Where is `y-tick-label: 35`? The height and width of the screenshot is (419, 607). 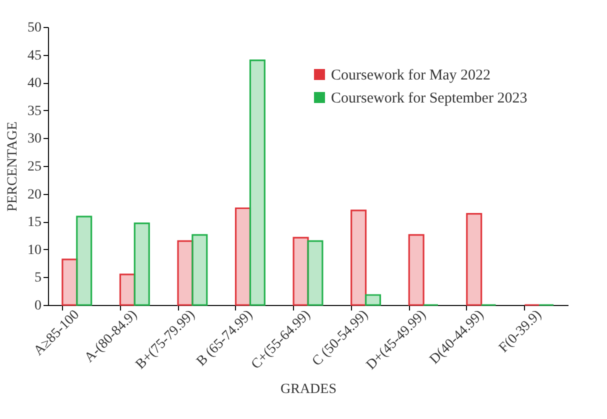 y-tick-label: 35 is located at coordinates (35, 111).